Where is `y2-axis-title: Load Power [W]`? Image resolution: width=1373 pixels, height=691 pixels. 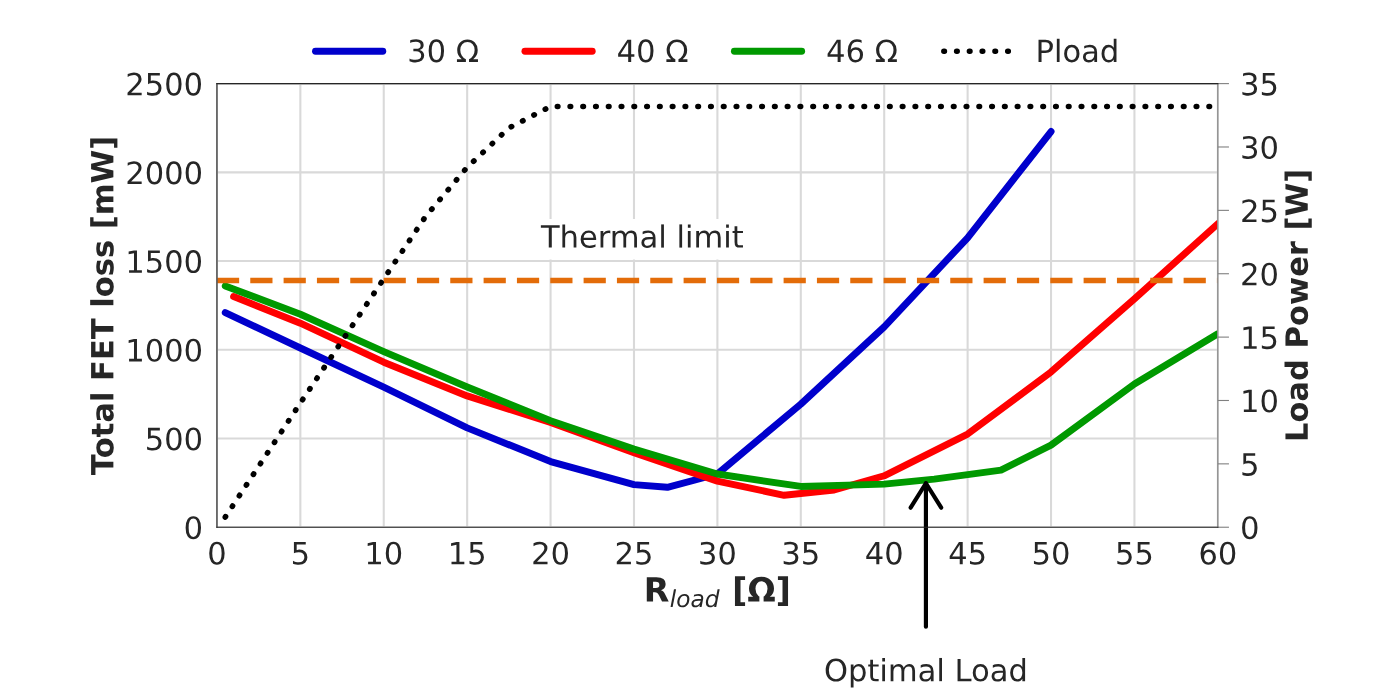 y2-axis-title: Load Power [W] is located at coordinates (1298, 305).